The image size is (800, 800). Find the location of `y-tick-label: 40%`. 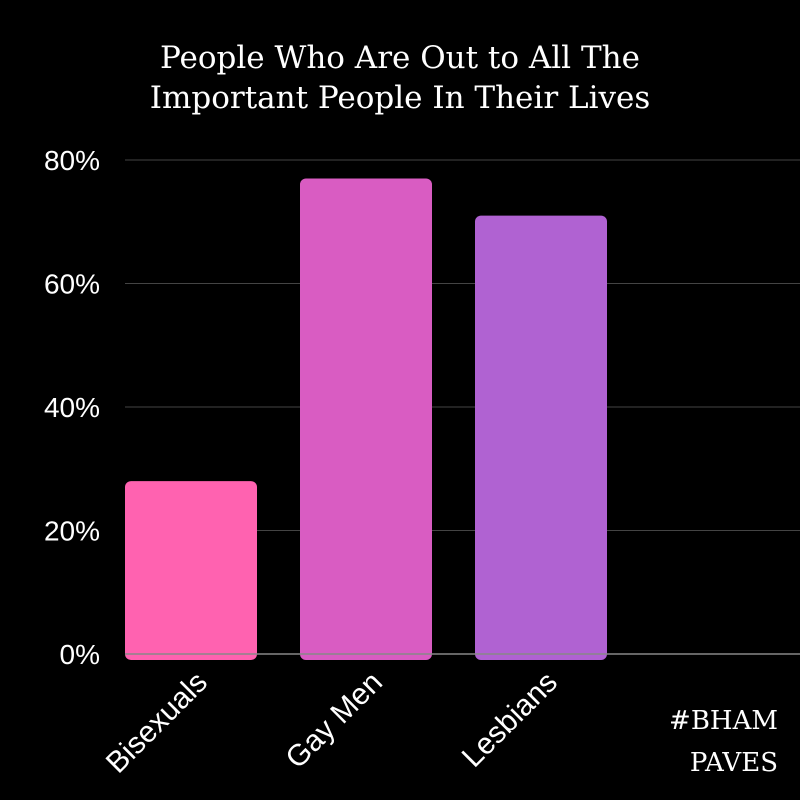

y-tick-label: 40% is located at coordinates (72, 407).